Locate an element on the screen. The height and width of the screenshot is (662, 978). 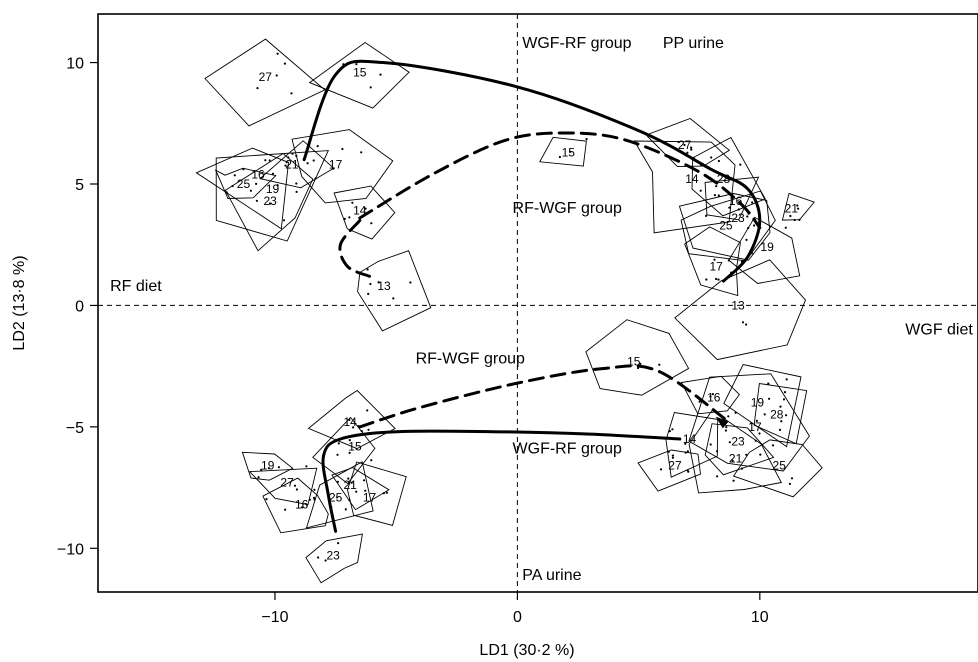
x-tick-label: 10 is located at coordinates (760, 617).